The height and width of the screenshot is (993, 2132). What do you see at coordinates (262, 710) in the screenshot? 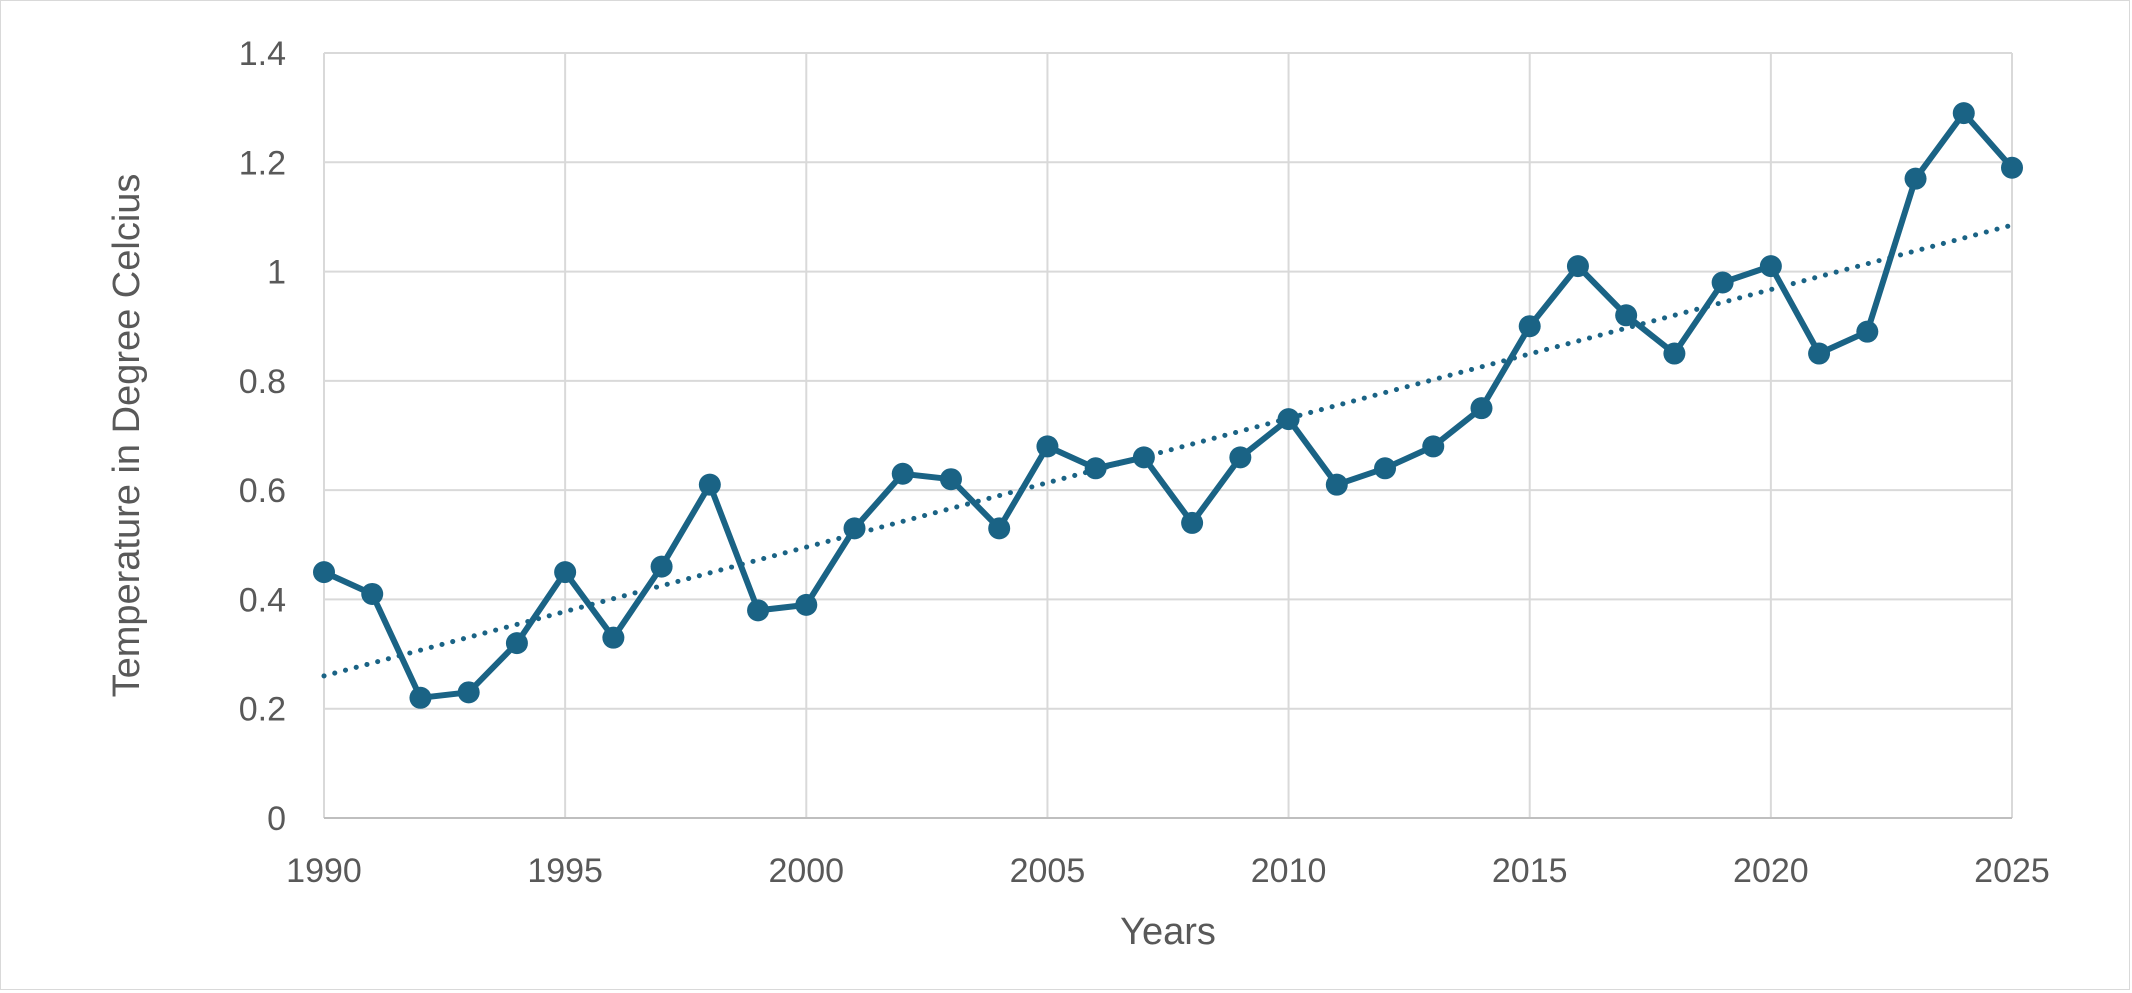
I see `y-tick-label: 0.2` at bounding box center [262, 710].